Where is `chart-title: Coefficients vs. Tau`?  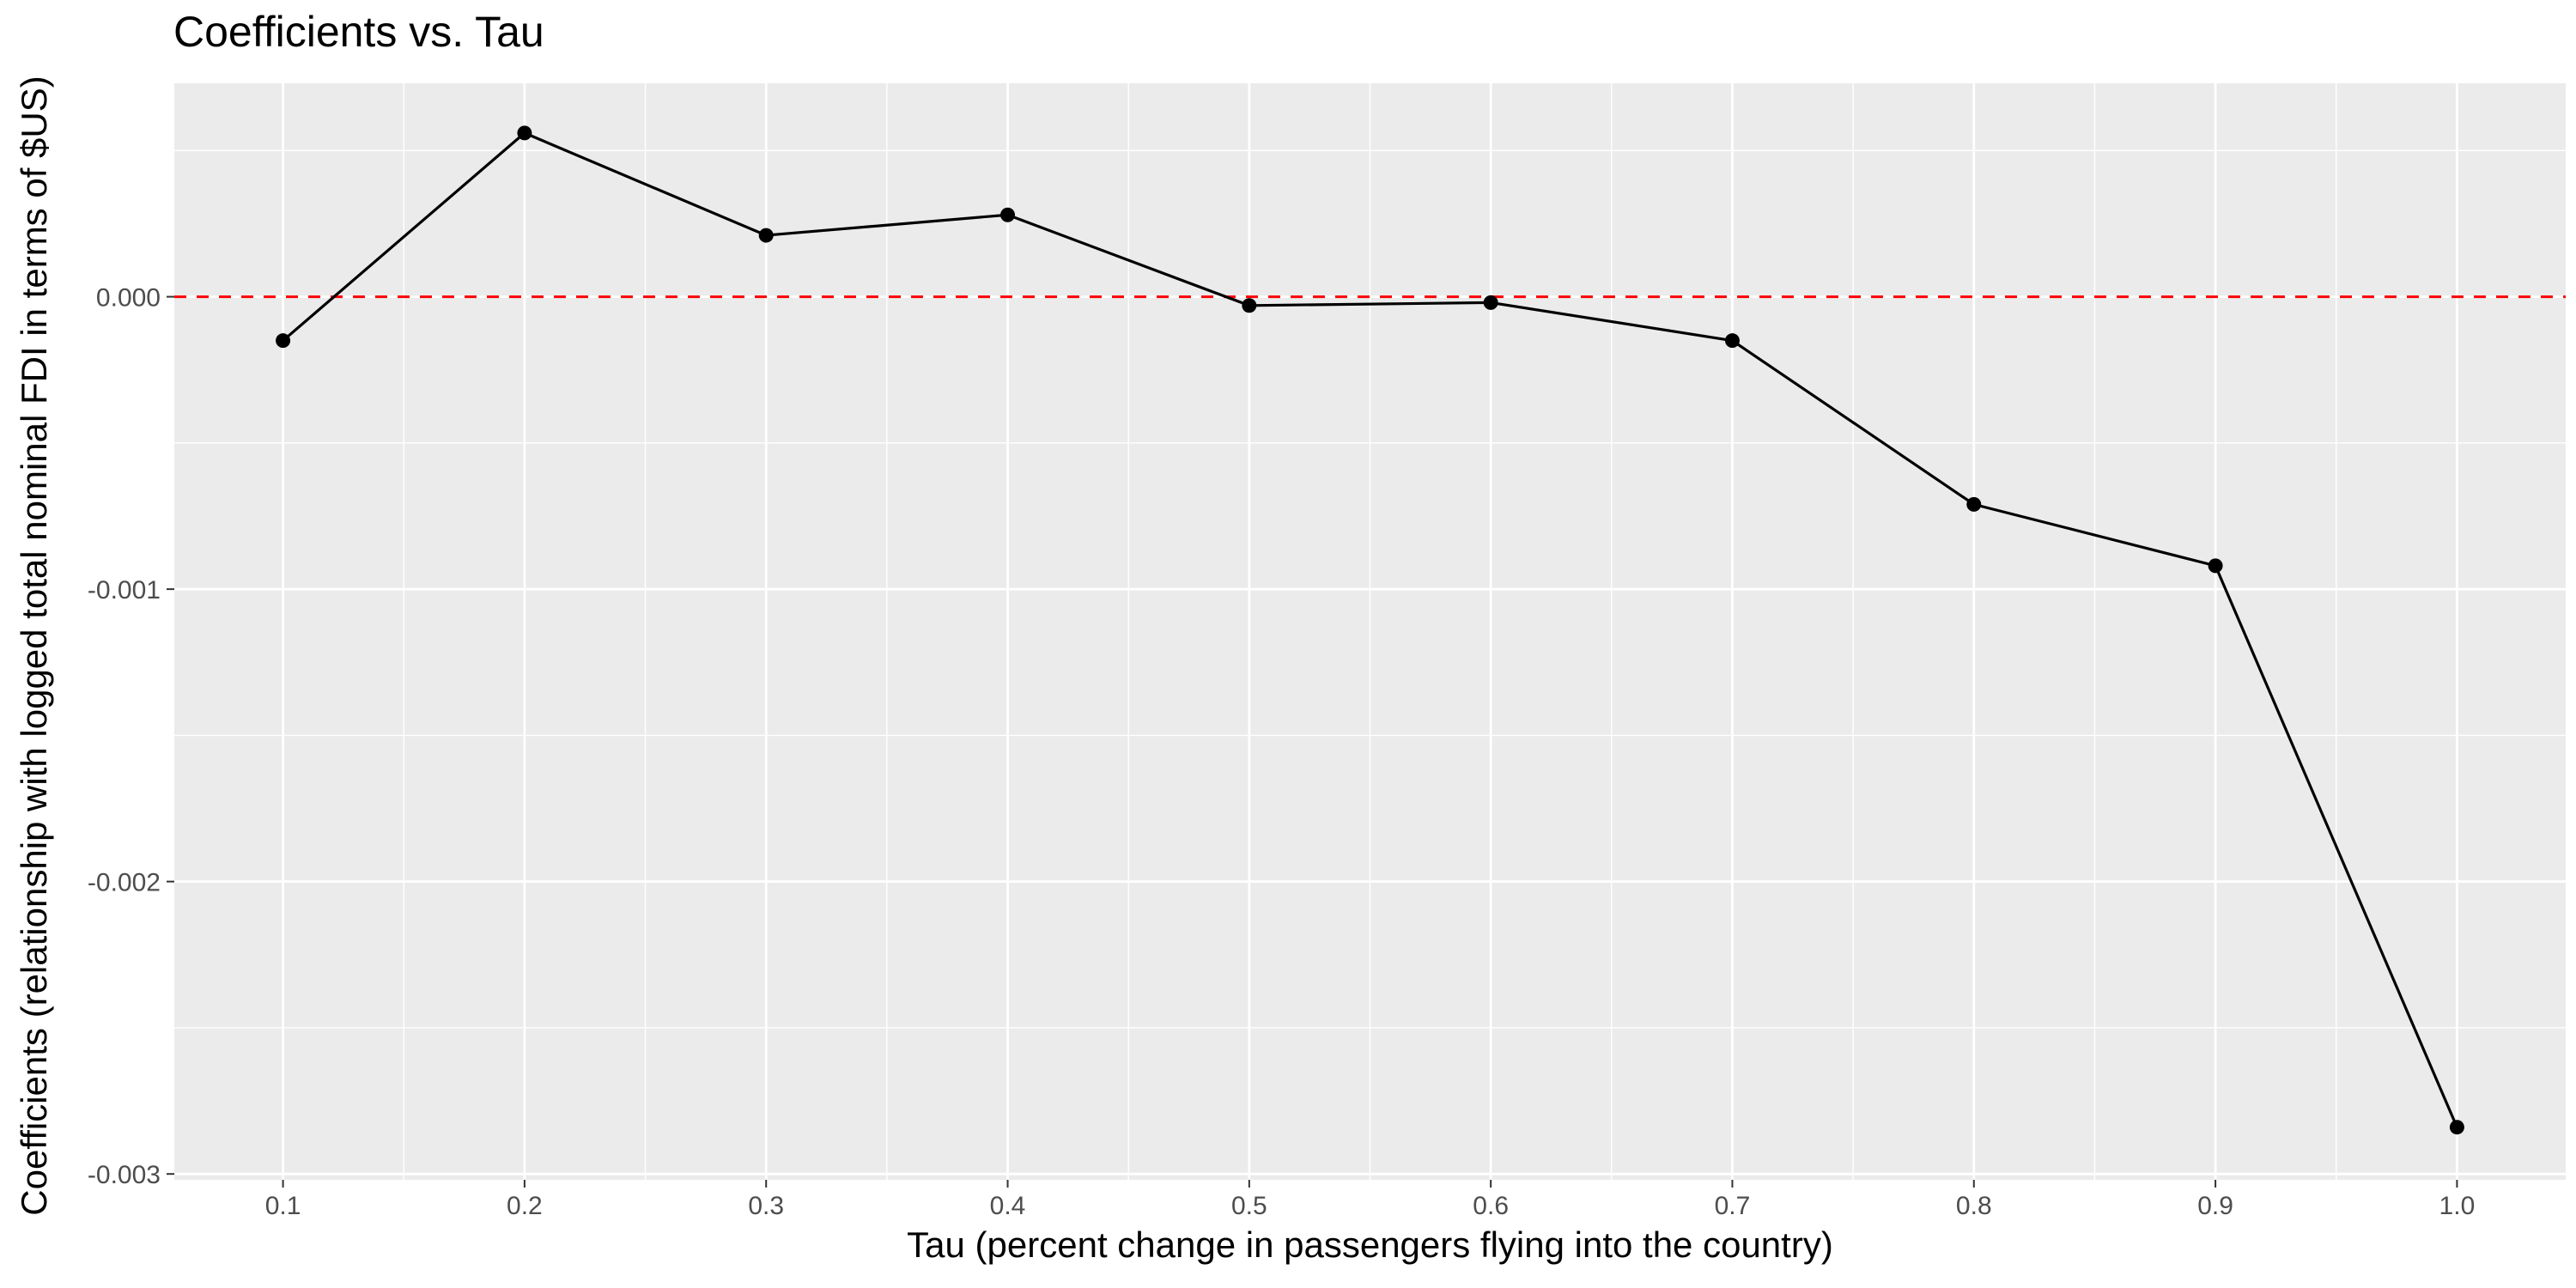
chart-title: Coefficients vs. Tau is located at coordinates (358, 32).